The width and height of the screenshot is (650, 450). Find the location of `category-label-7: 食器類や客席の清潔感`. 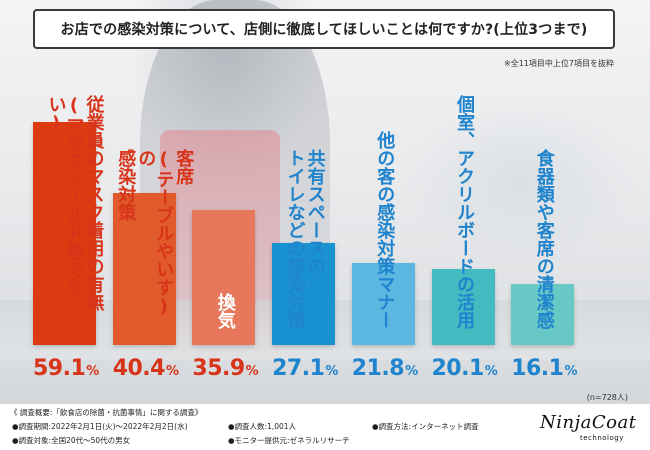

category-label-7: 食器類や客席の清潔感 is located at coordinates (544, 239).